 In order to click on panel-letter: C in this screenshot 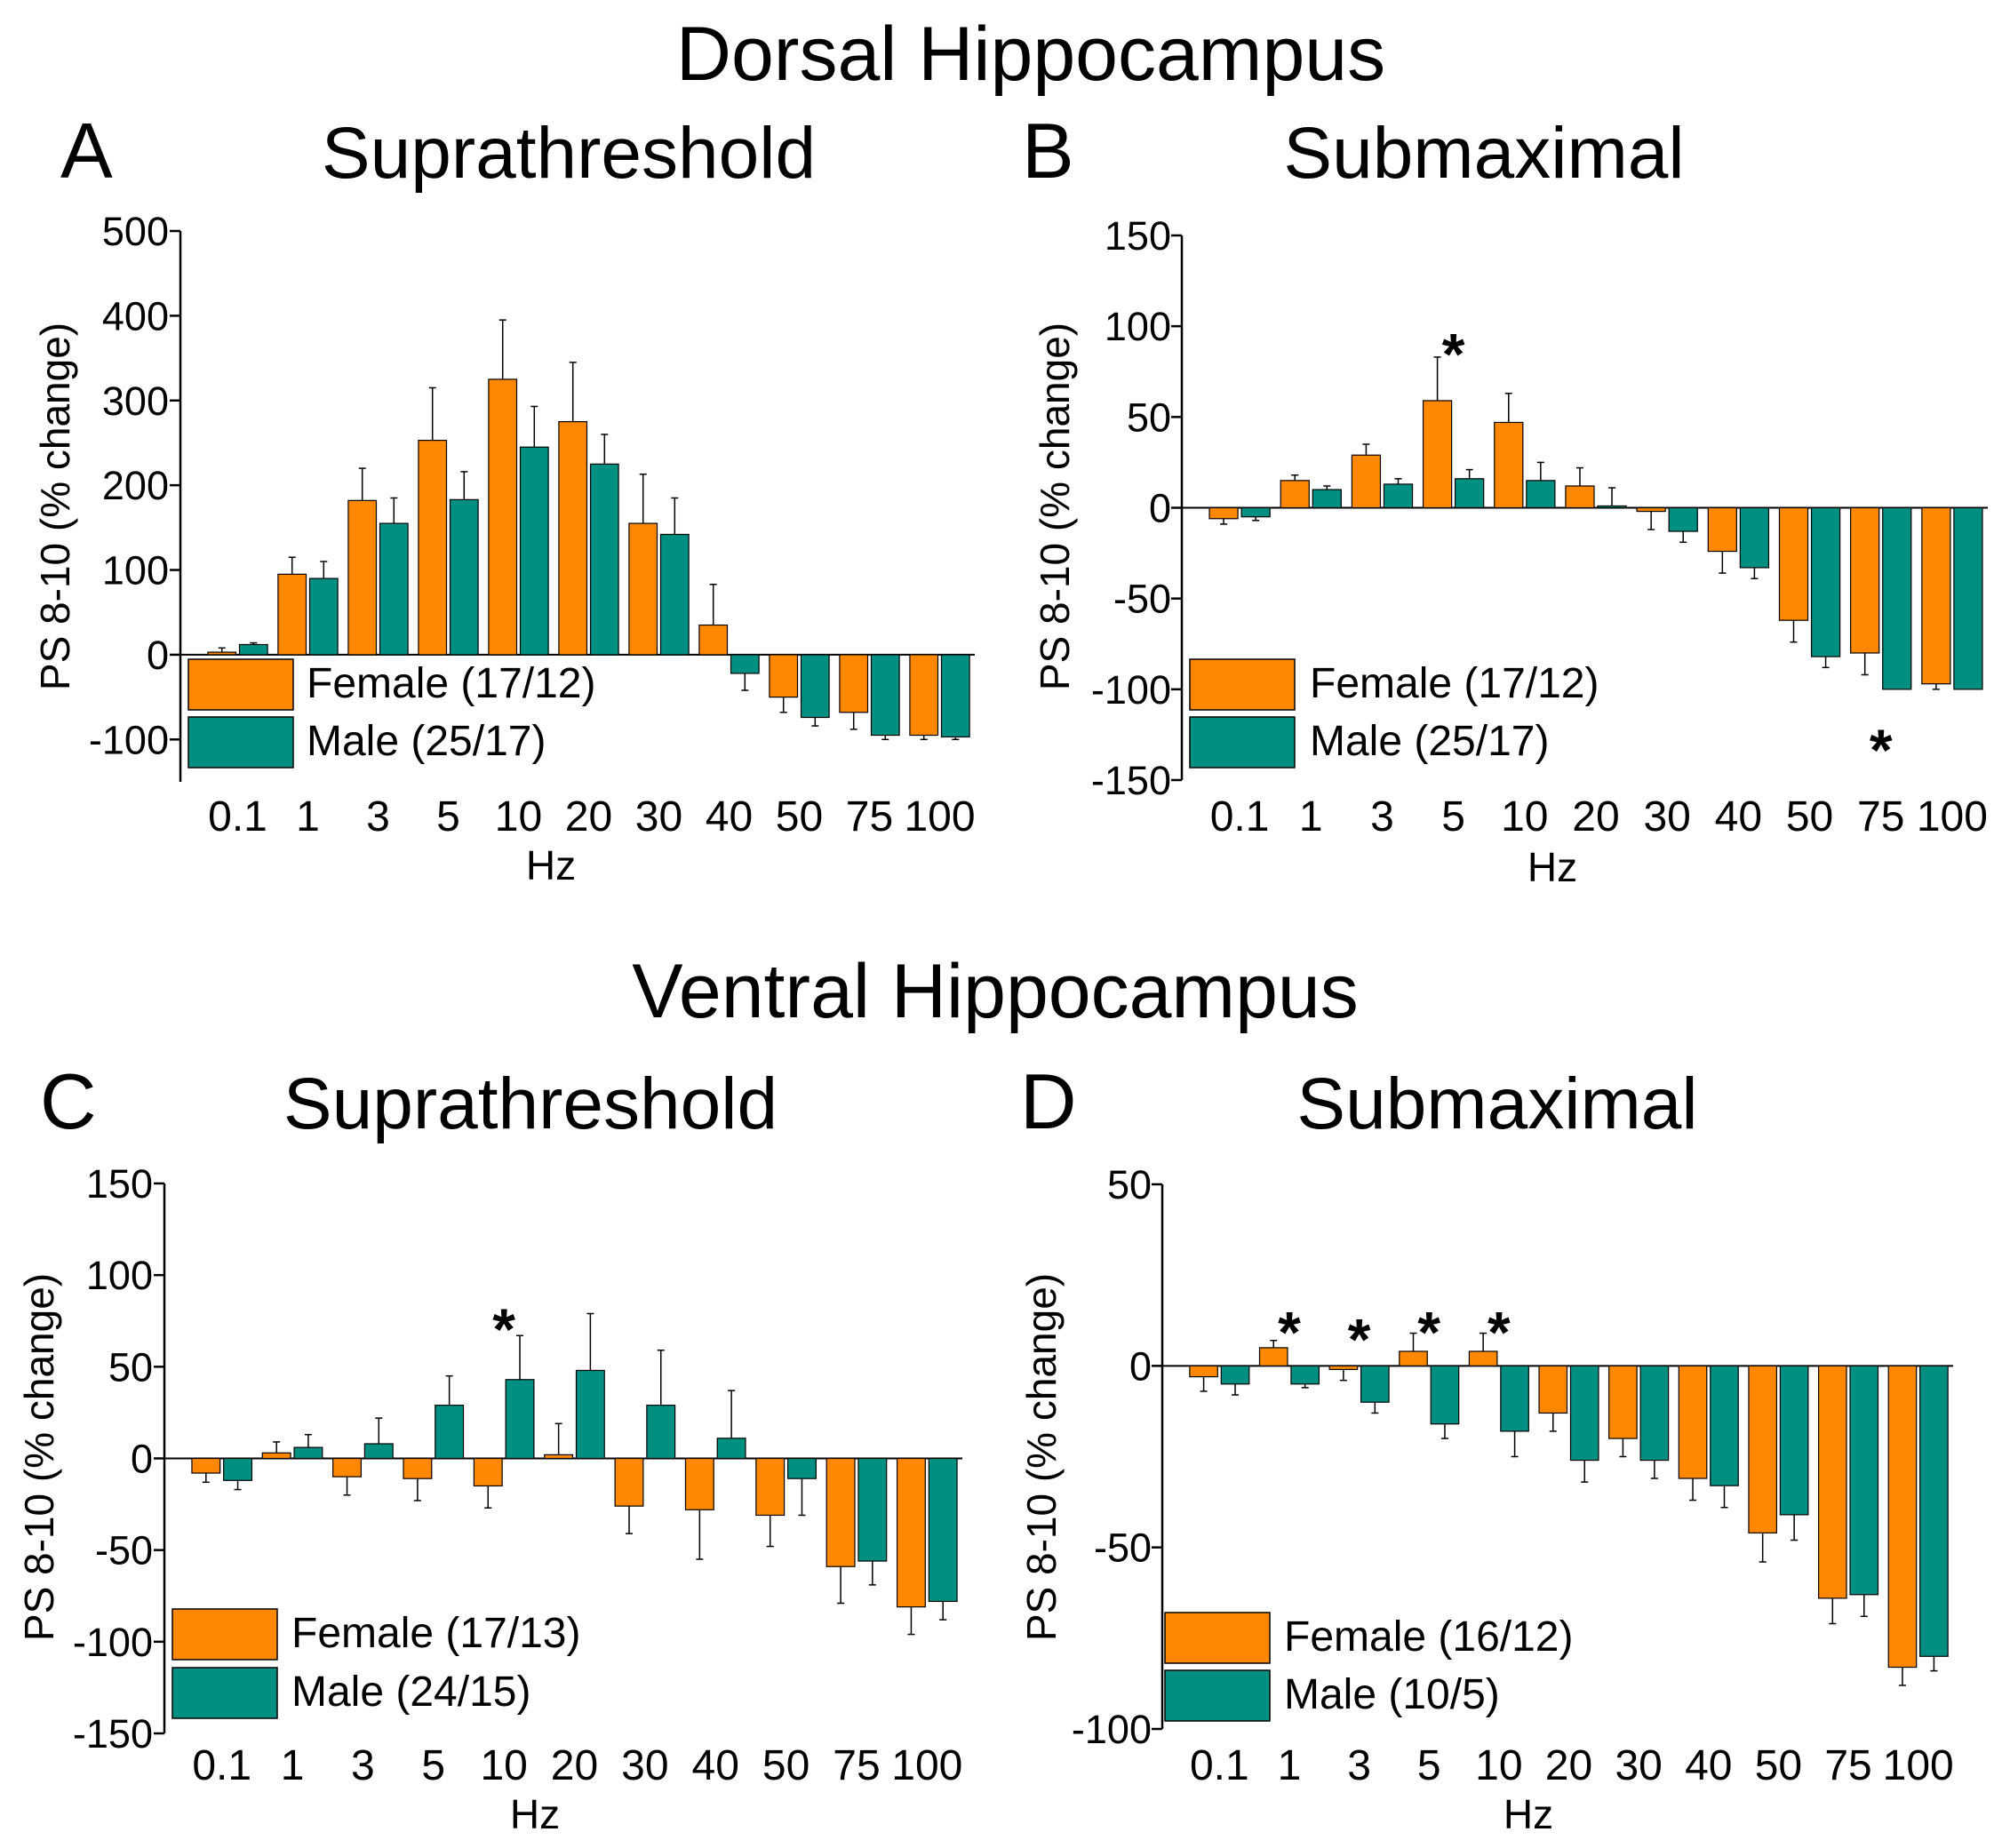, I will do `click(68, 1101)`.